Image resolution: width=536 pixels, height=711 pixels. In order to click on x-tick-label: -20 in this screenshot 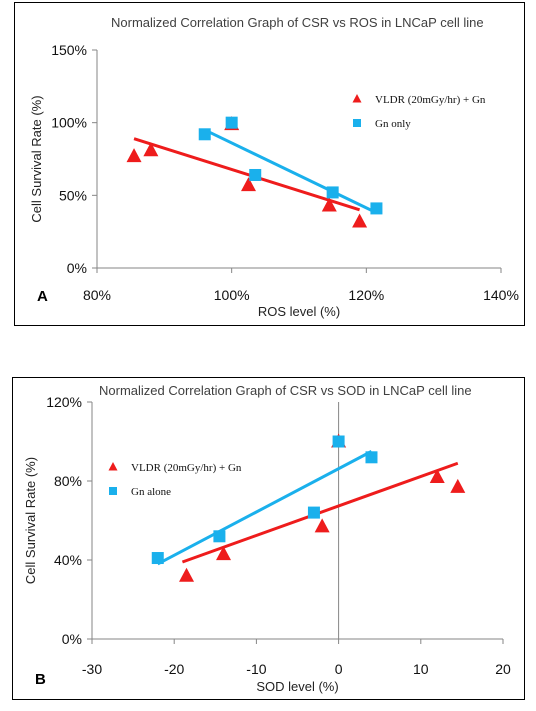, I will do `click(174, 669)`.